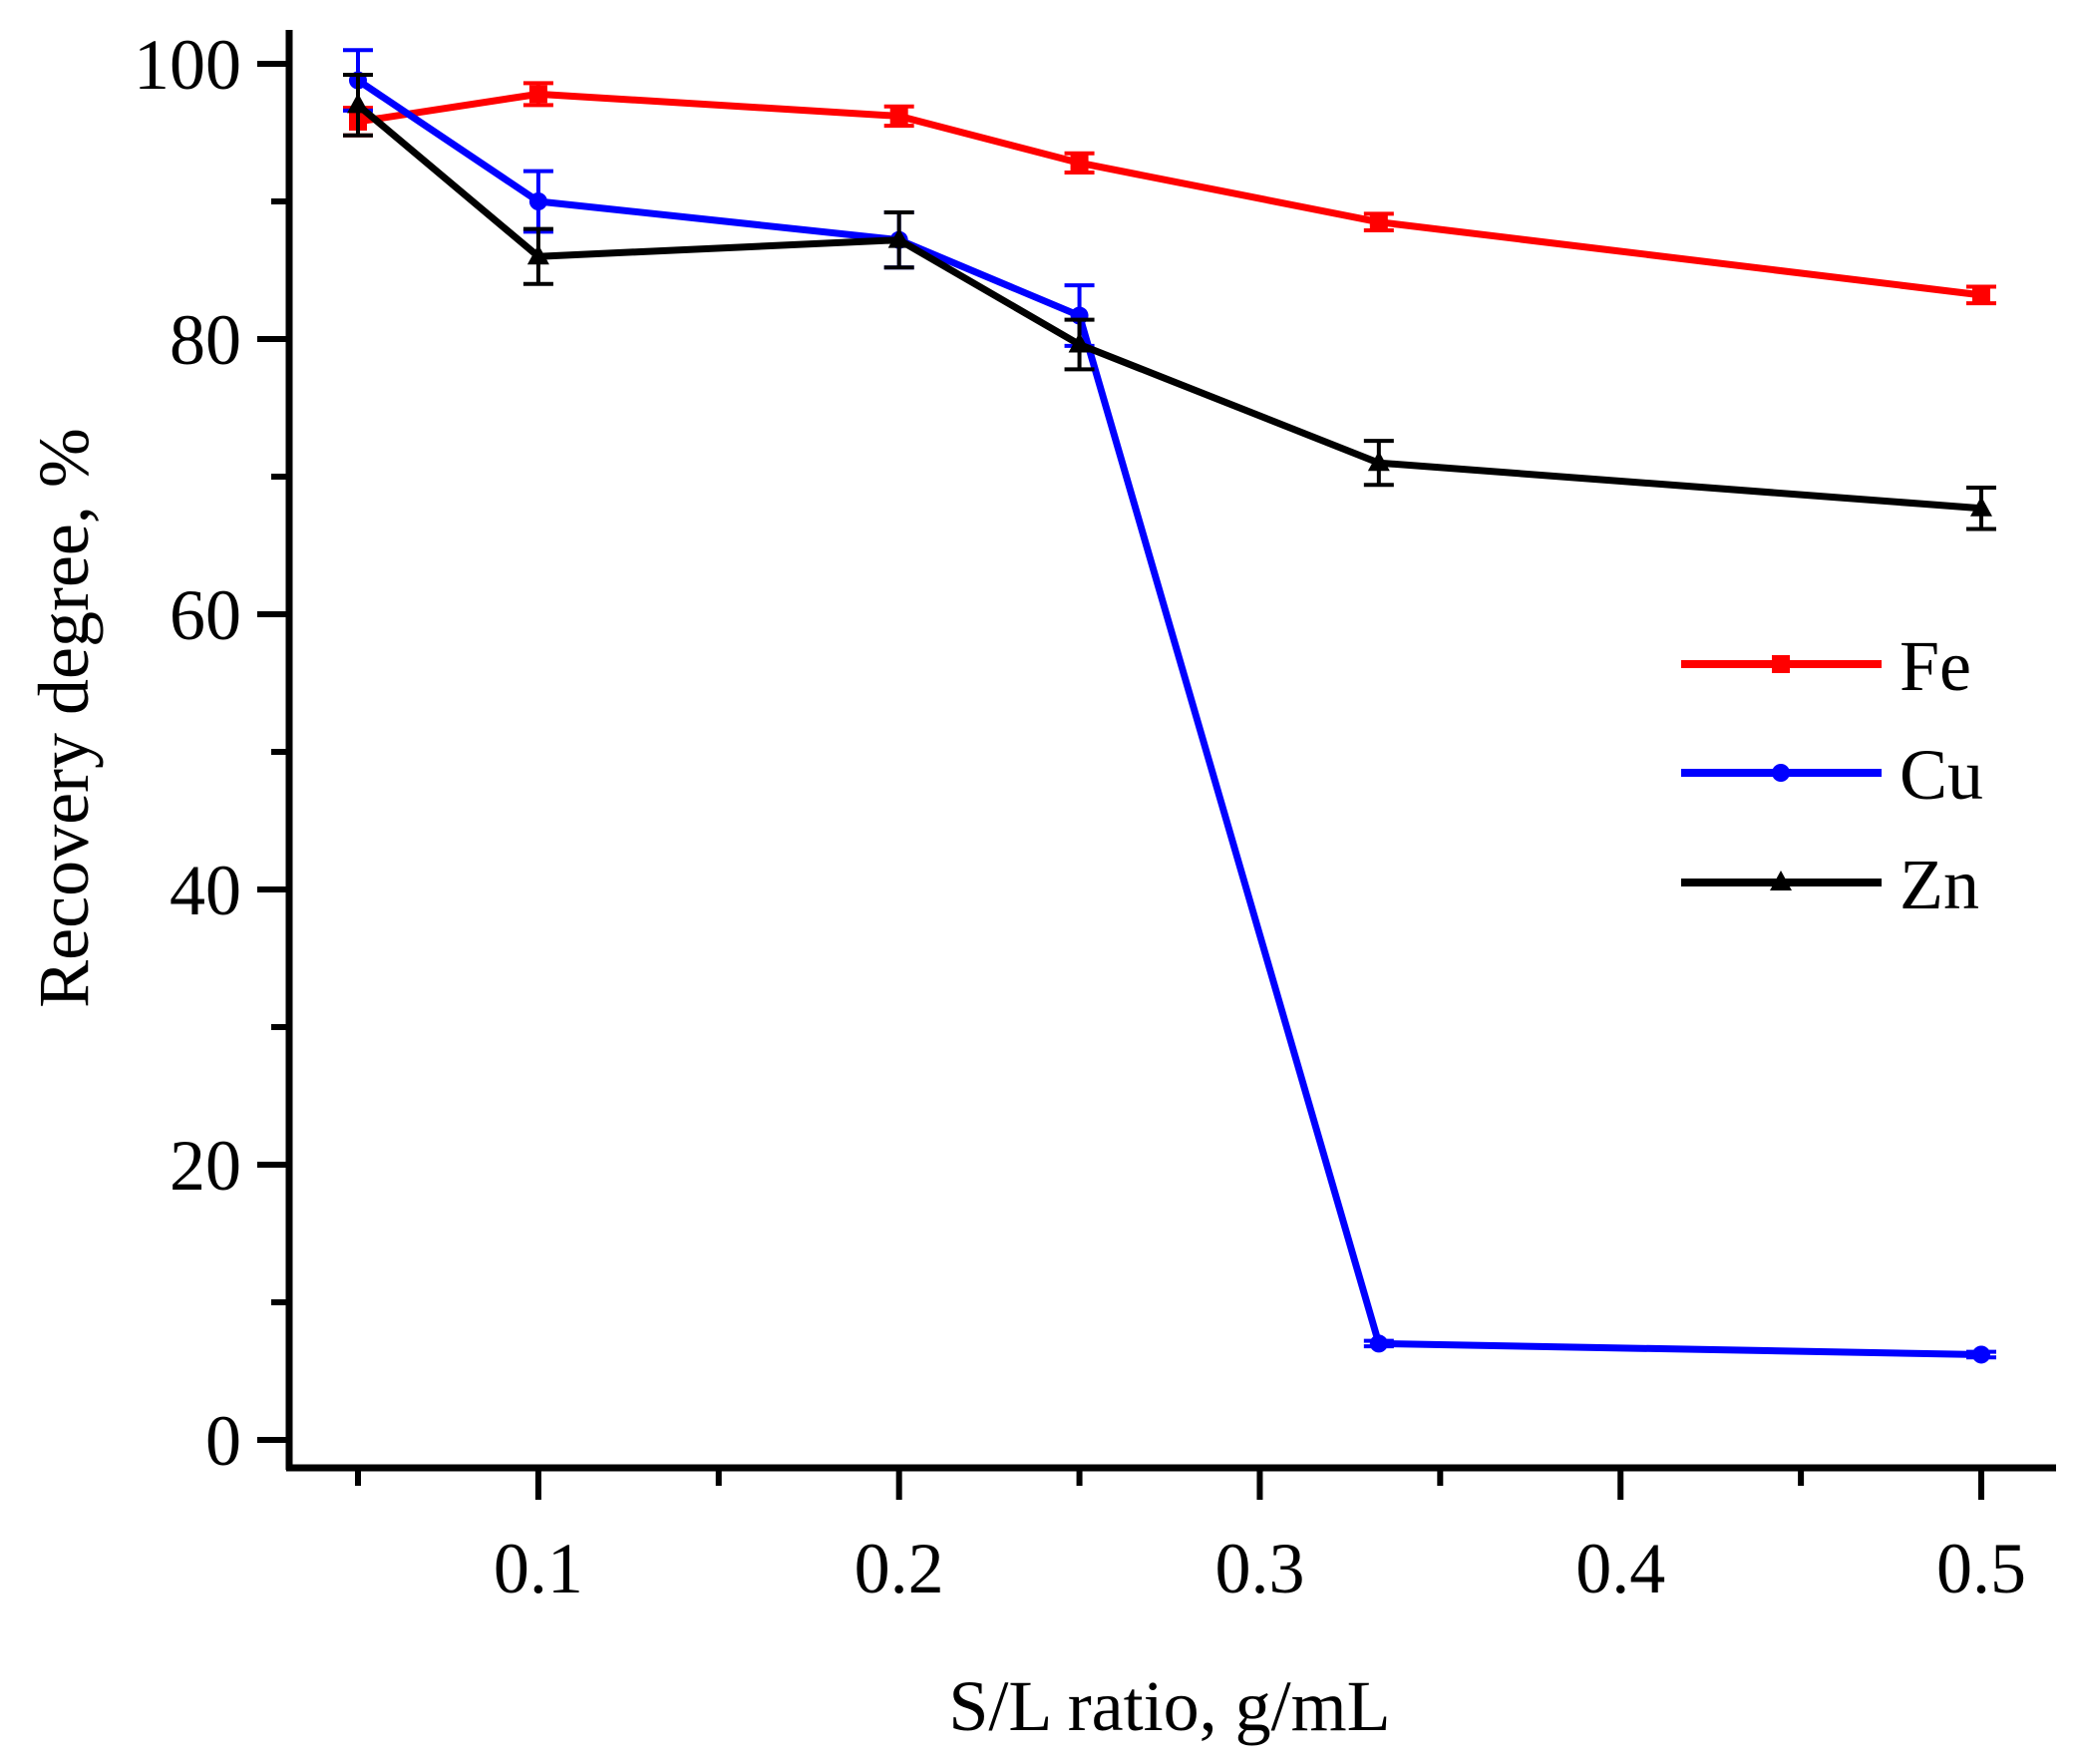  I want to click on legend-entry-fe: Fe, so click(1826, 666).